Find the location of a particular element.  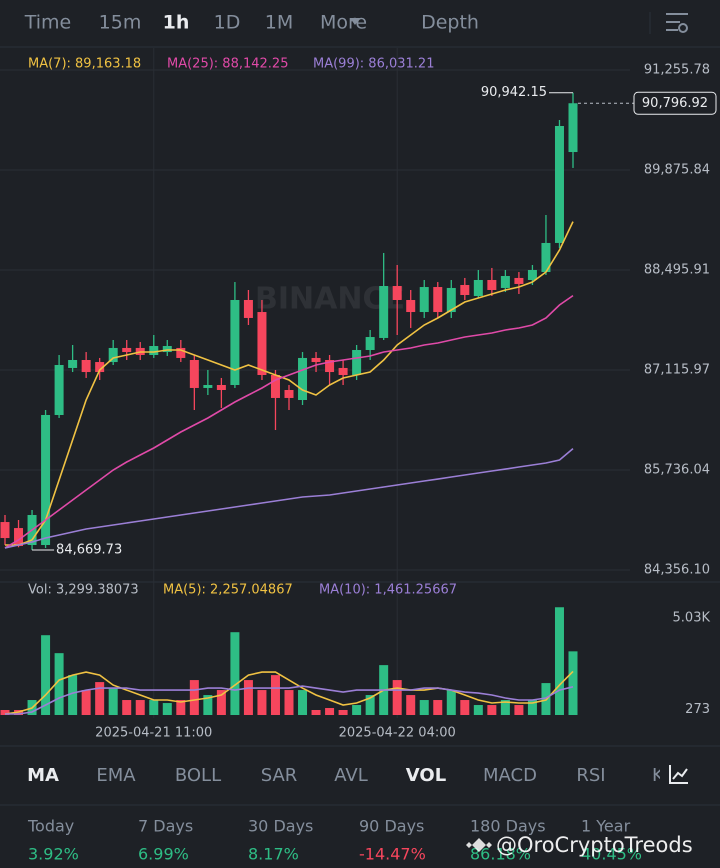

indicator-tab: MA is located at coordinates (43, 775).